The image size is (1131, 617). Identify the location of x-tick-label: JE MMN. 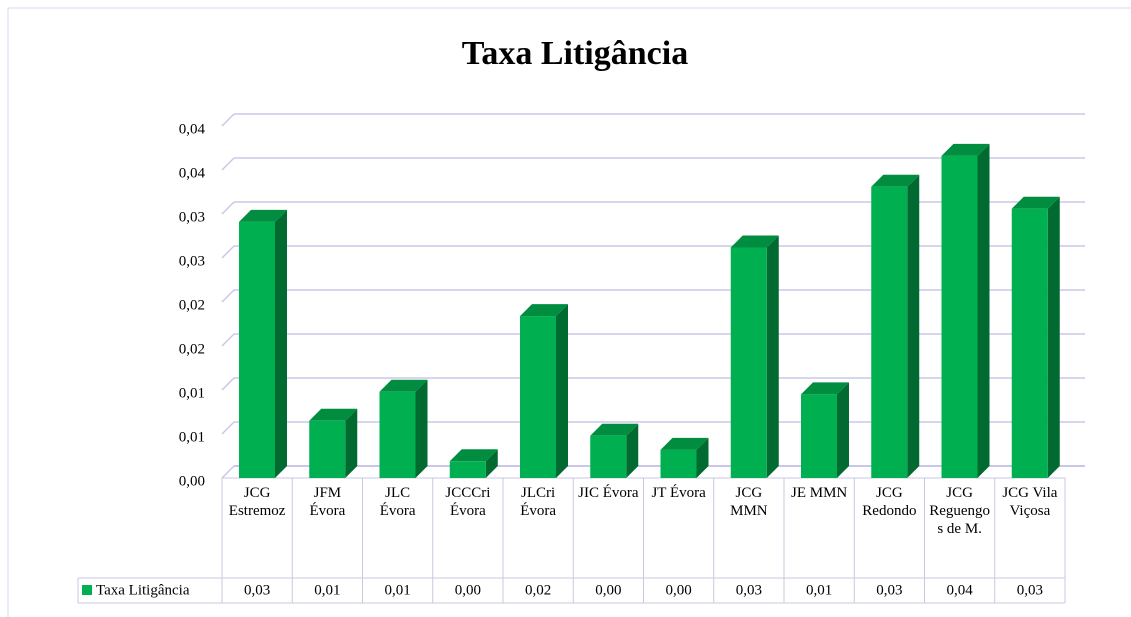
(819, 493).